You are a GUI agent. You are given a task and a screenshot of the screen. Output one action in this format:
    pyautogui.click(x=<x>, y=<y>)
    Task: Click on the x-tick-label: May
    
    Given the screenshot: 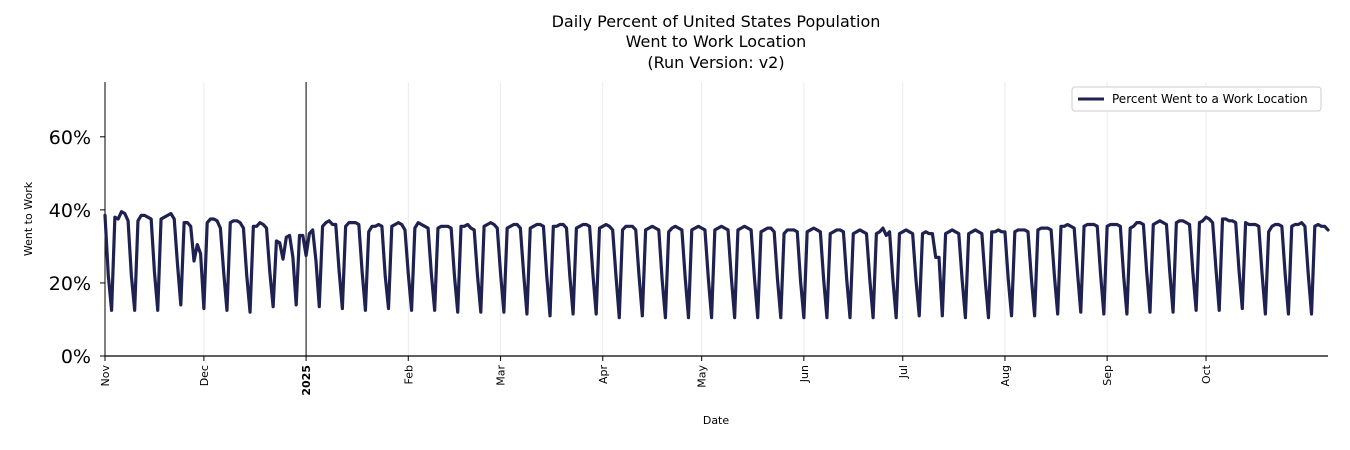 What is the action you would take?
    pyautogui.click(x=702, y=376)
    